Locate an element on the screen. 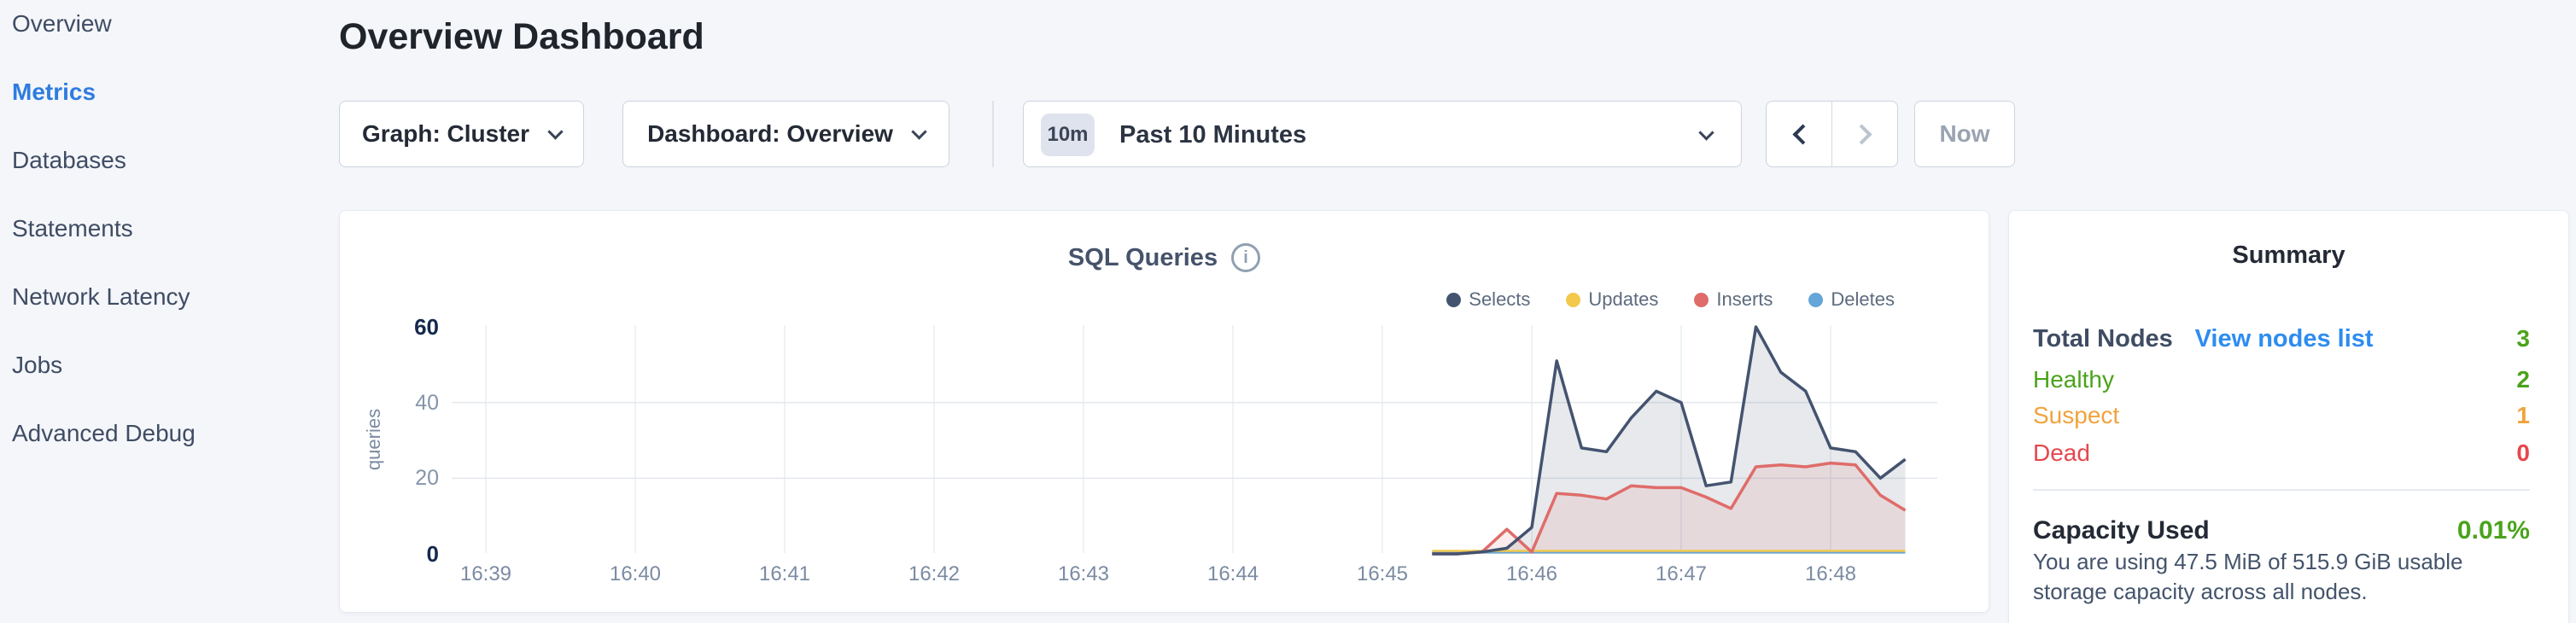 The height and width of the screenshot is (623, 2576). deletes-series-dot is located at coordinates (1816, 299).